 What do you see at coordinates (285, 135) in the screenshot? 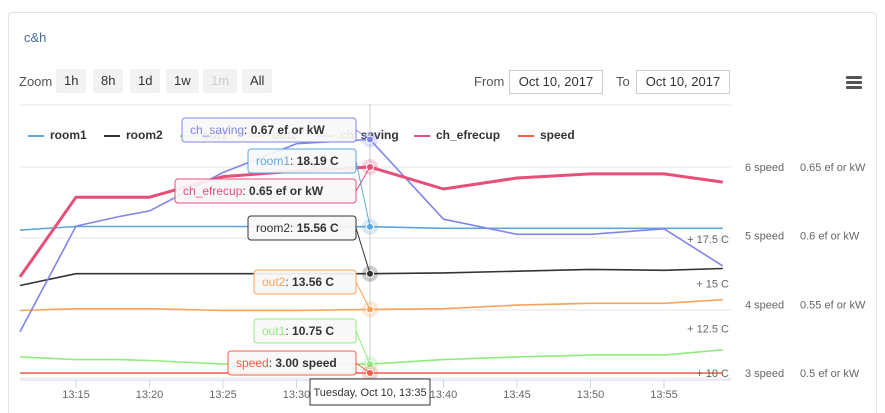
I see `legend-label: out2` at bounding box center [285, 135].